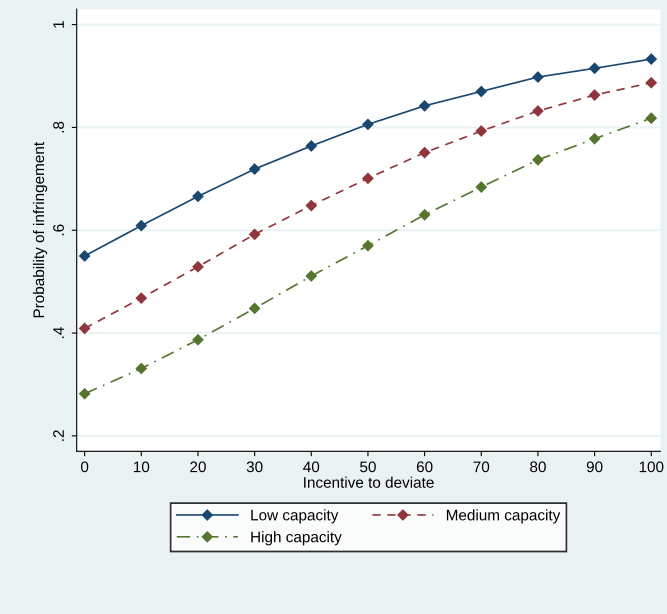 The image size is (667, 614). What do you see at coordinates (296, 538) in the screenshot?
I see `legend-label: High capacity` at bounding box center [296, 538].